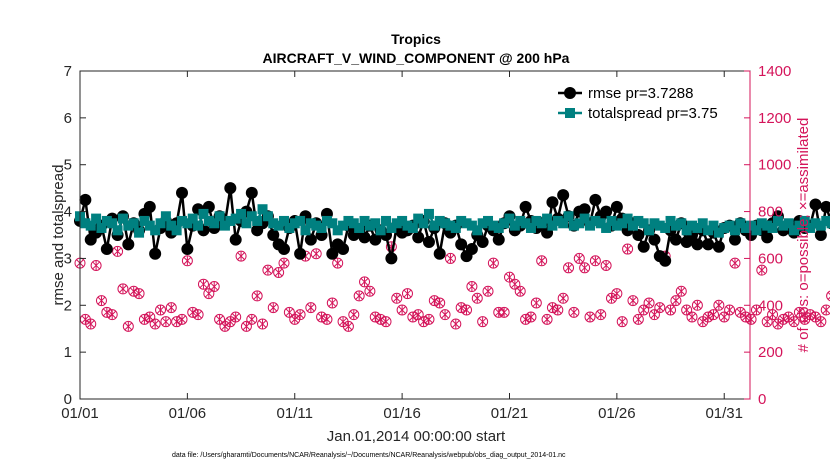  Describe the element at coordinates (640, 93) in the screenshot. I see `legend-rmse-label: rmse pr=3.7288` at that location.